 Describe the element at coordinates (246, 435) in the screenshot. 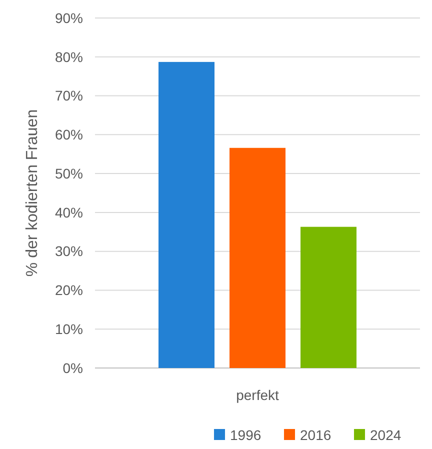

I see `legend-label: 1996` at that location.